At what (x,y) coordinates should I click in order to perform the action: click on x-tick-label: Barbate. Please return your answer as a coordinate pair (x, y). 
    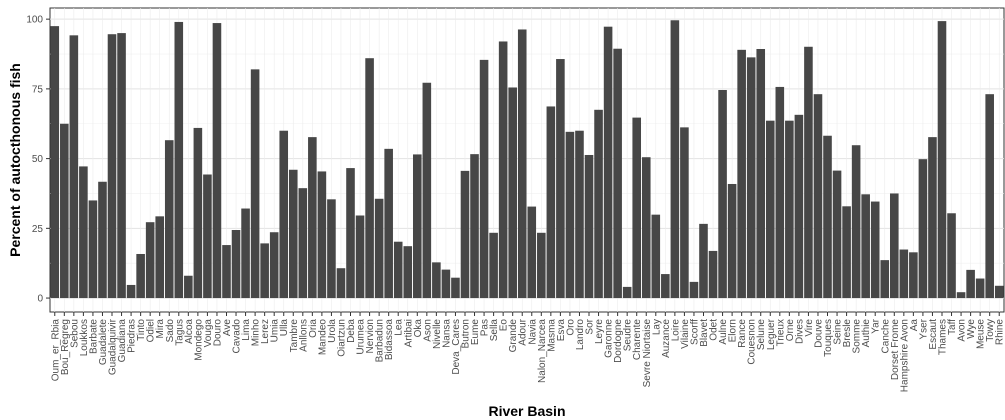
    Looking at the image, I should click on (93, 336).